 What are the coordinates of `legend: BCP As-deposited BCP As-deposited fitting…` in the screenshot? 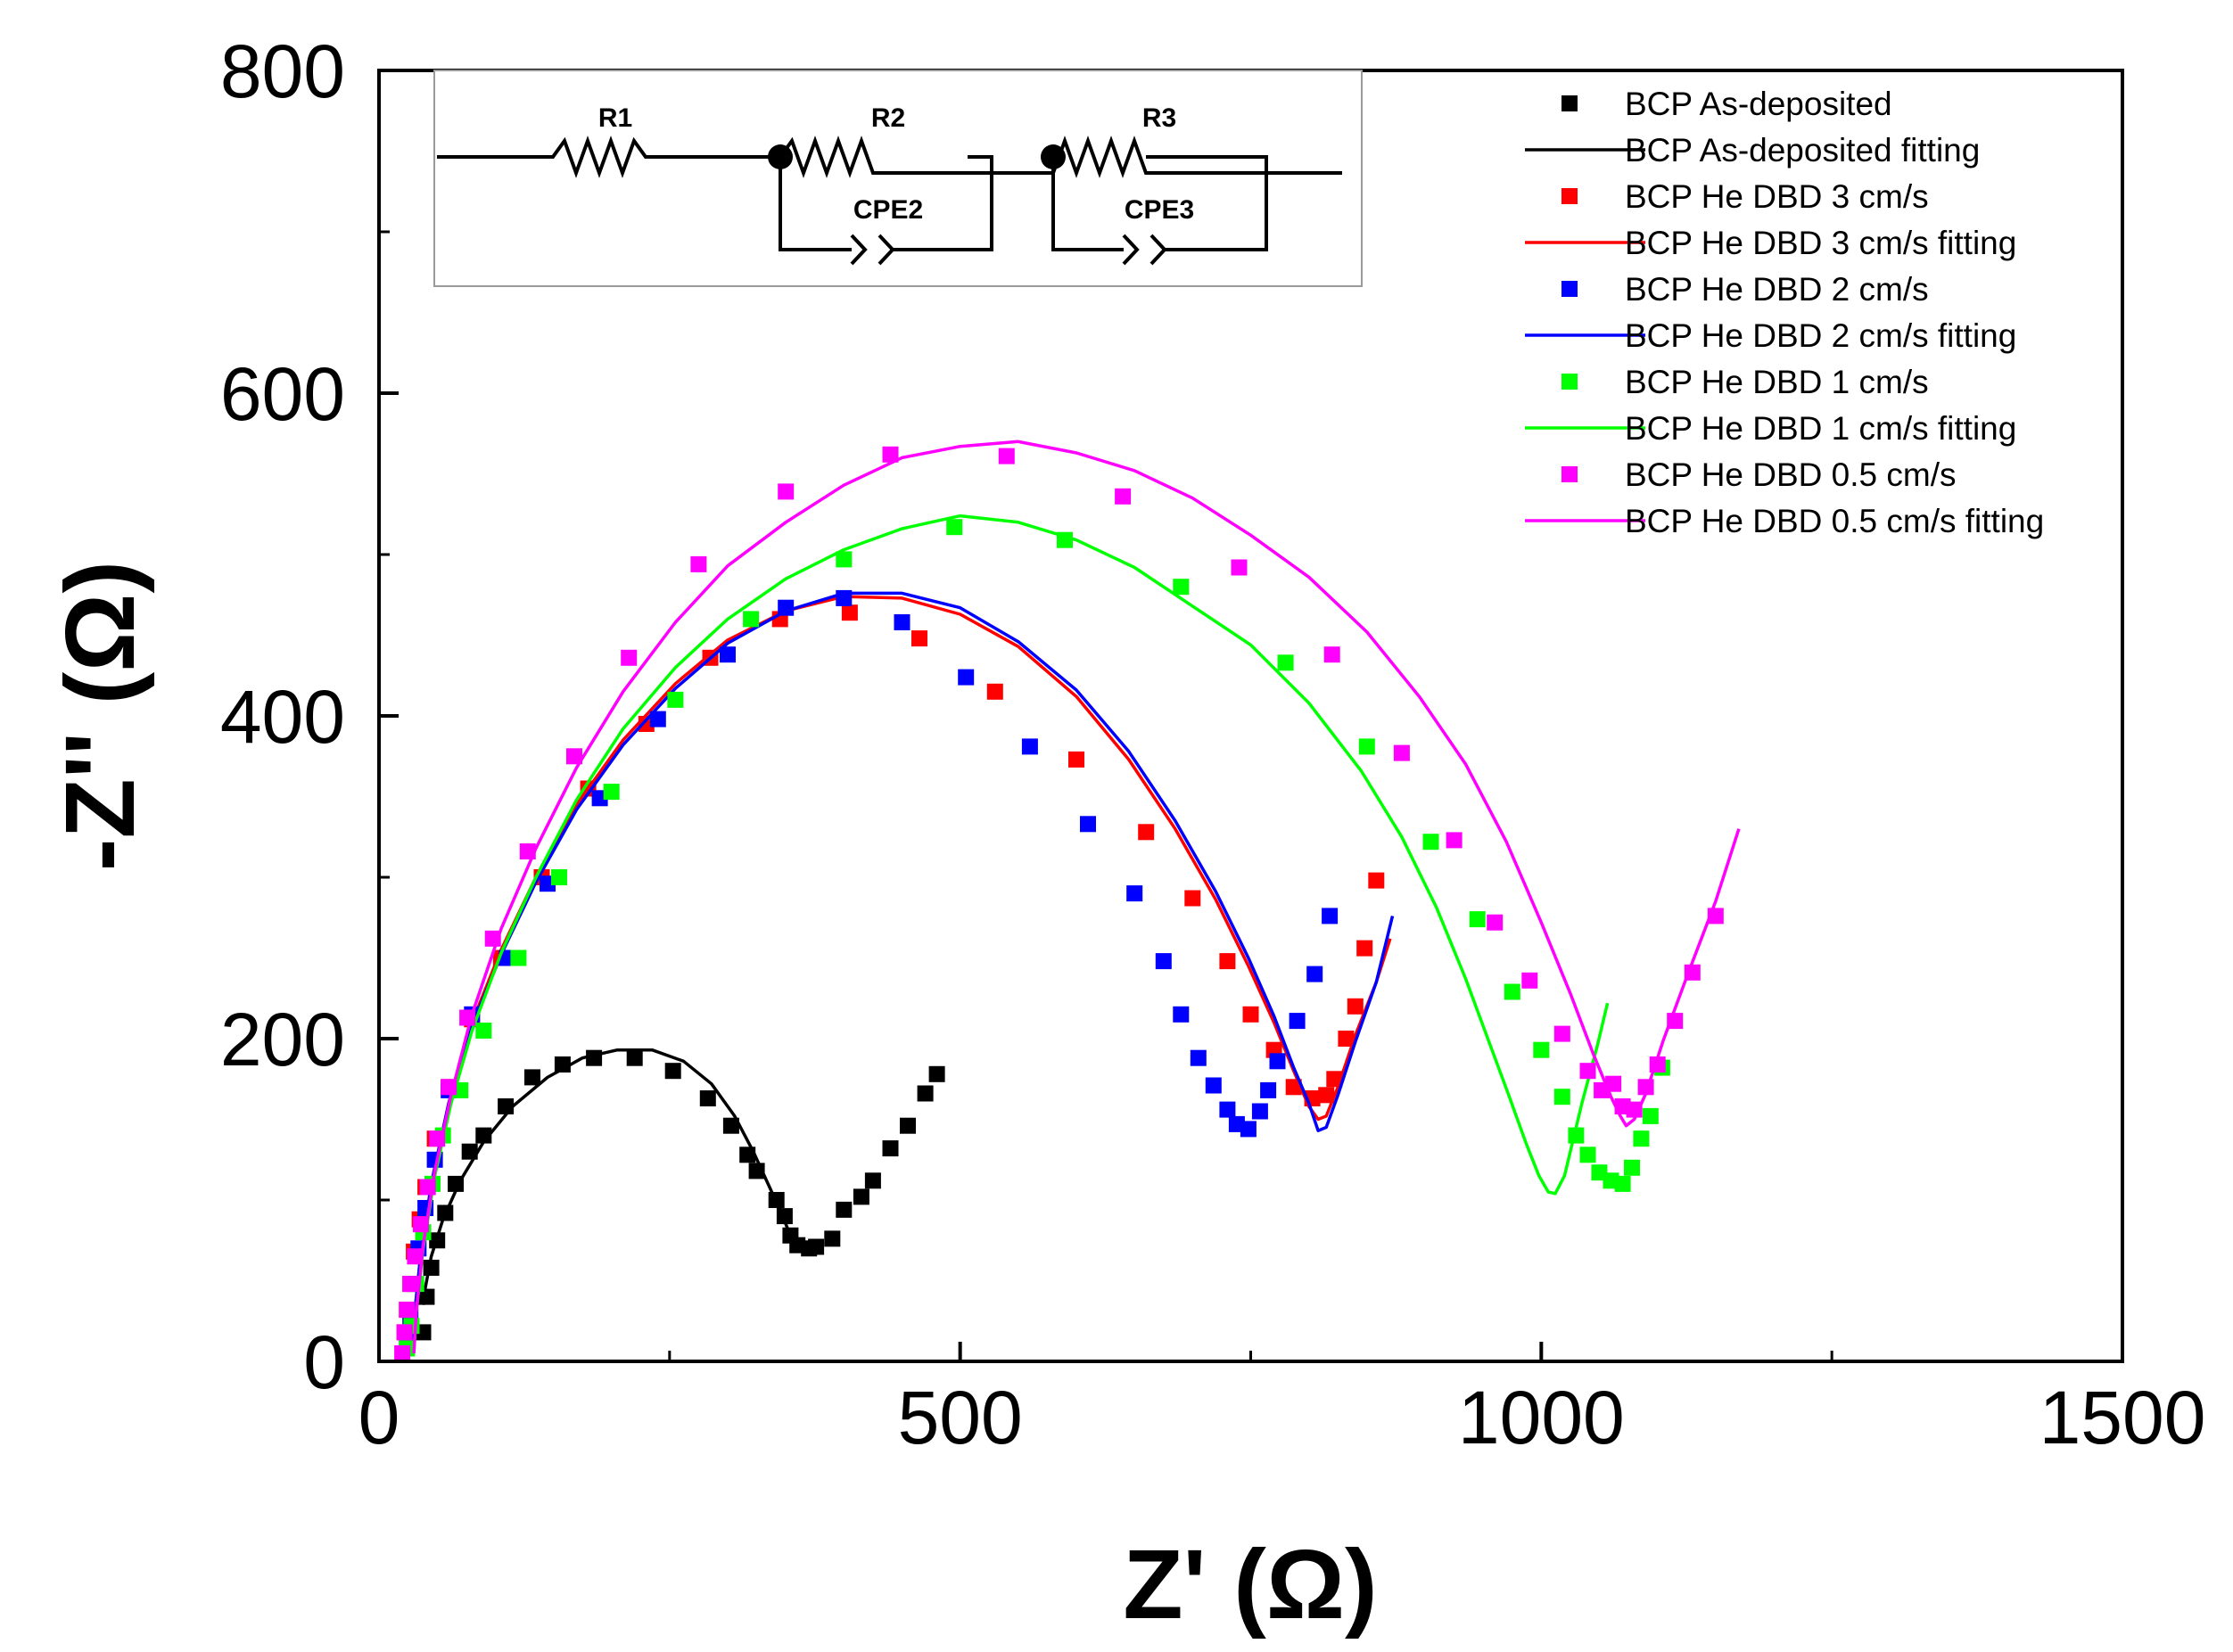 It's located at (1784, 312).